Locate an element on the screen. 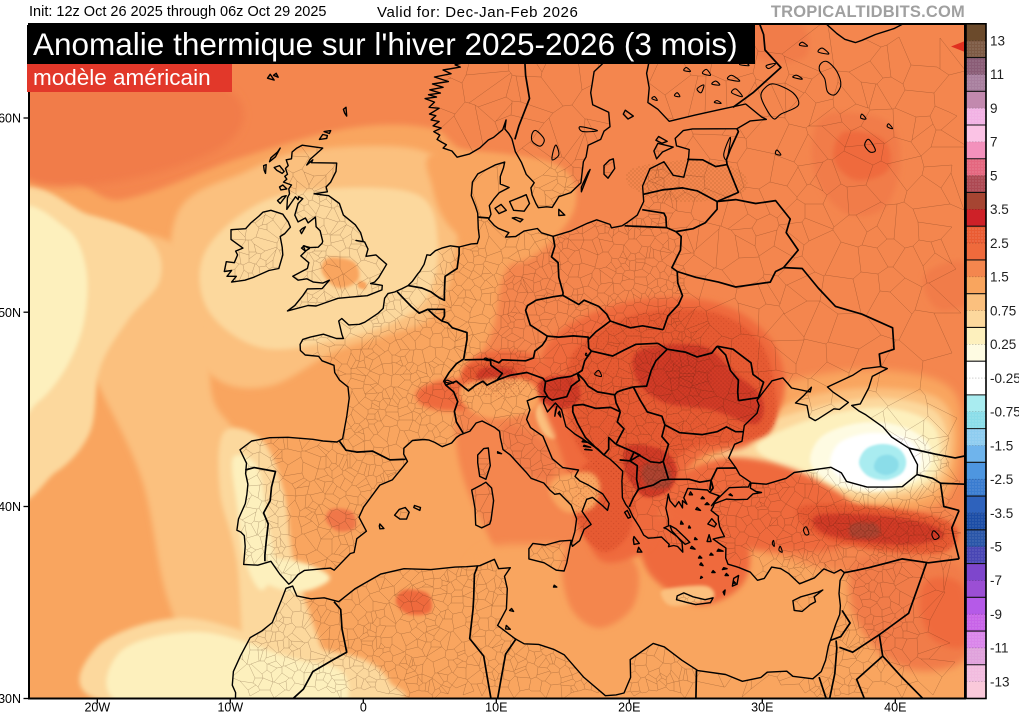 This screenshot has height=719, width=1019. svg-text: 3.5 is located at coordinates (999, 209).